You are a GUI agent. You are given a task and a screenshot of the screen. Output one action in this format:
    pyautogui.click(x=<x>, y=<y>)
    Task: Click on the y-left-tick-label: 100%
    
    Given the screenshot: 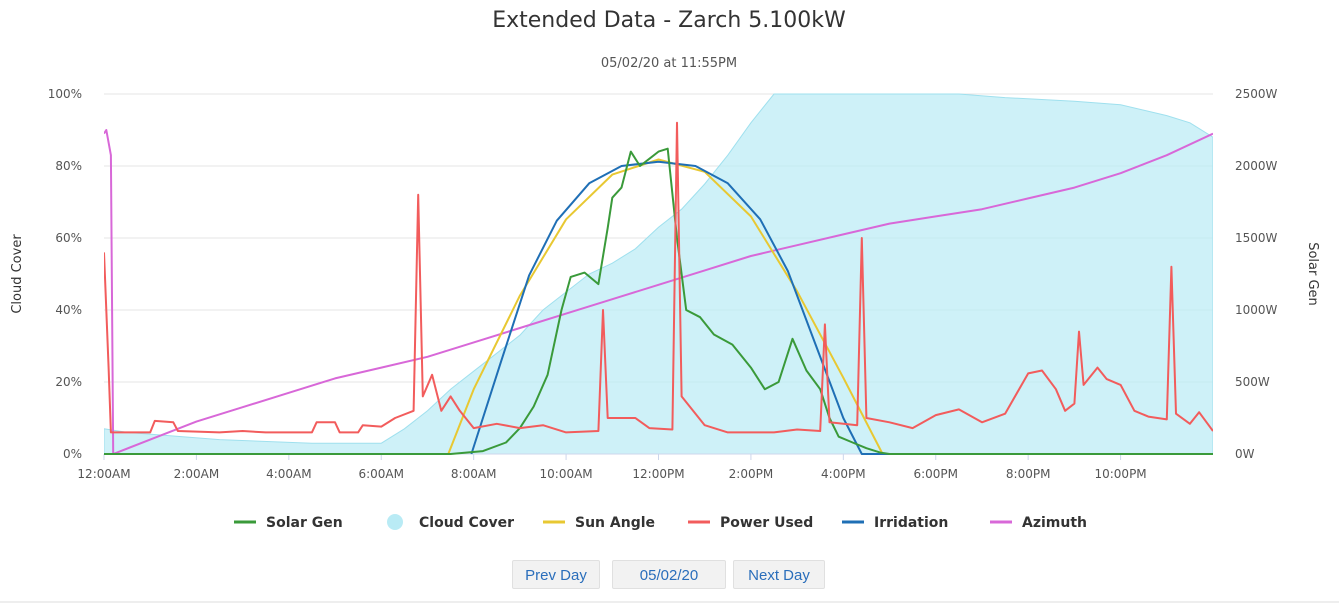 What is the action you would take?
    pyautogui.click(x=65, y=94)
    